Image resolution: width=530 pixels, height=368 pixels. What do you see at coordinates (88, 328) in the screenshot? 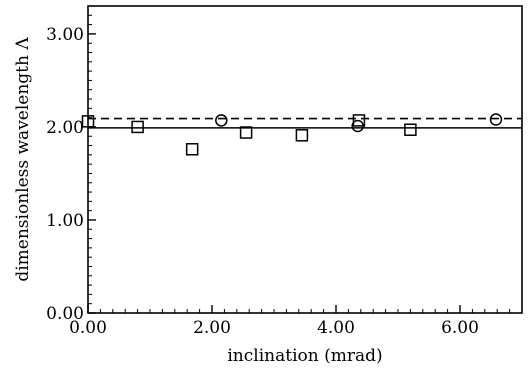
I see `x-tick-label: 0.00` at bounding box center [88, 328].